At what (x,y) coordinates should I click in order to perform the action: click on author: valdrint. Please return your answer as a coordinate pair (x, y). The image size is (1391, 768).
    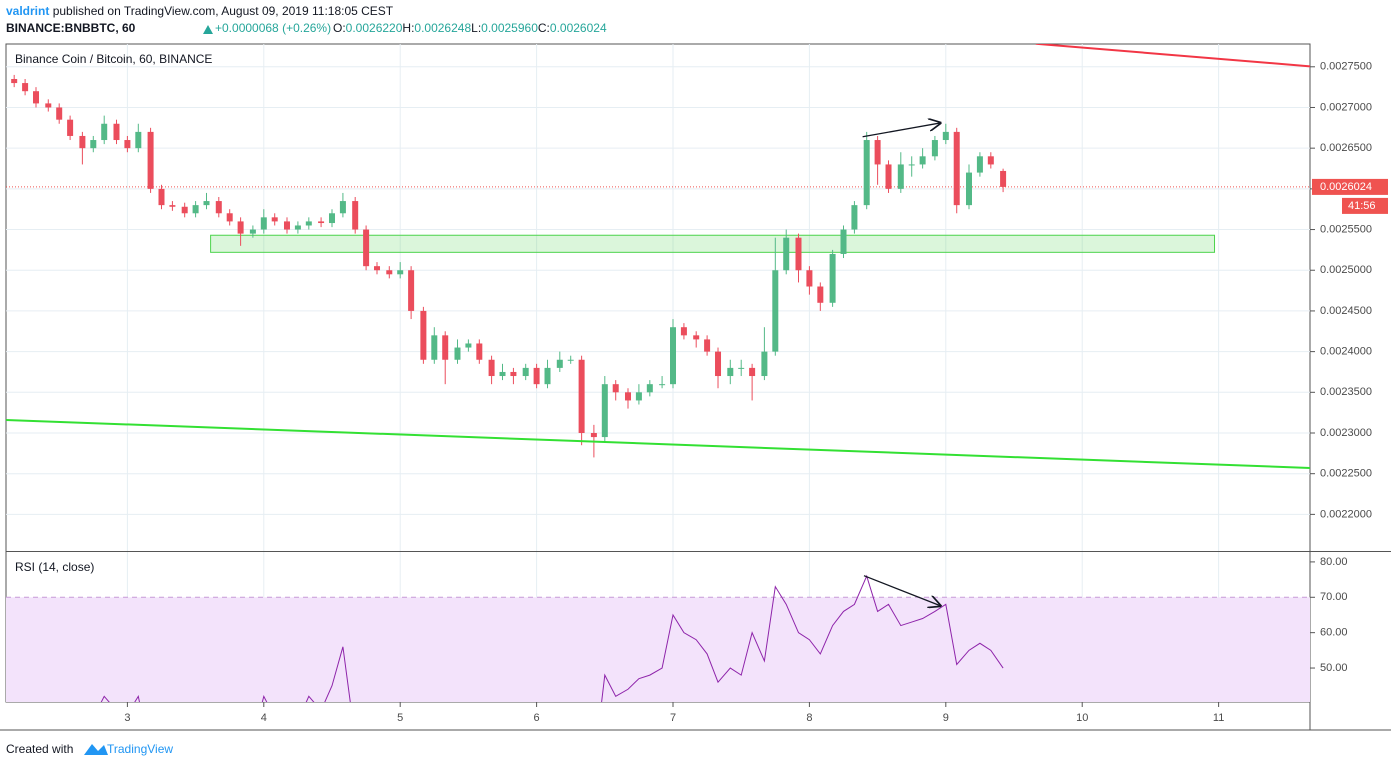
    Looking at the image, I should click on (27, 11).